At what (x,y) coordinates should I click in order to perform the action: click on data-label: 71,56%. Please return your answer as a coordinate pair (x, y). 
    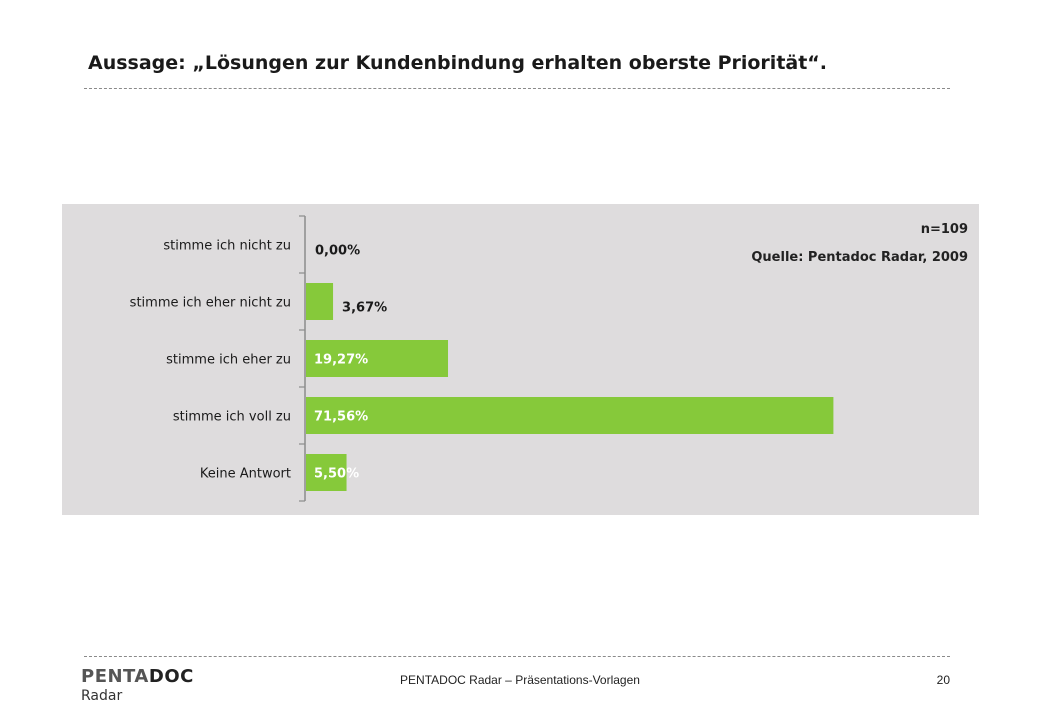
    Looking at the image, I should click on (341, 417).